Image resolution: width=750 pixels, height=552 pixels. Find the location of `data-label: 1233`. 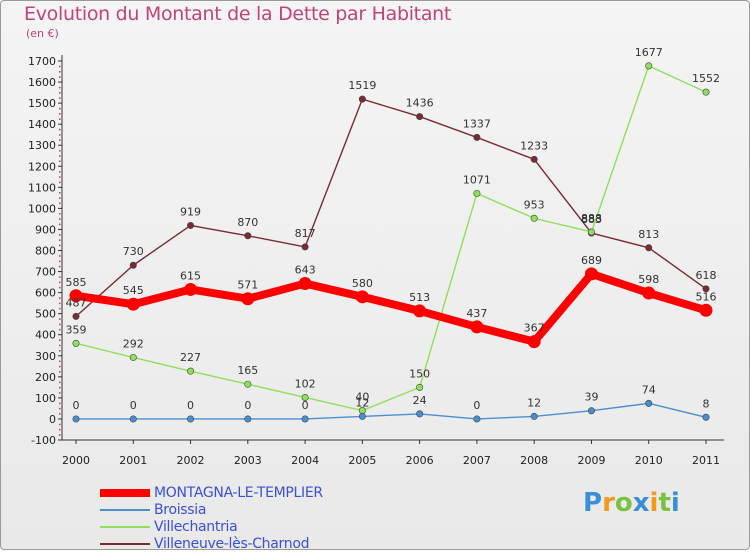

data-label: 1233 is located at coordinates (534, 145).